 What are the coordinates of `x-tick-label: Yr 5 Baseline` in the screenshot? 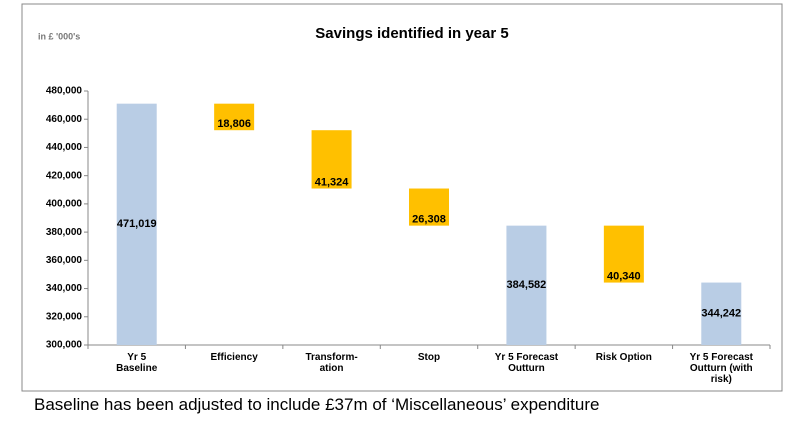 It's located at (137, 363).